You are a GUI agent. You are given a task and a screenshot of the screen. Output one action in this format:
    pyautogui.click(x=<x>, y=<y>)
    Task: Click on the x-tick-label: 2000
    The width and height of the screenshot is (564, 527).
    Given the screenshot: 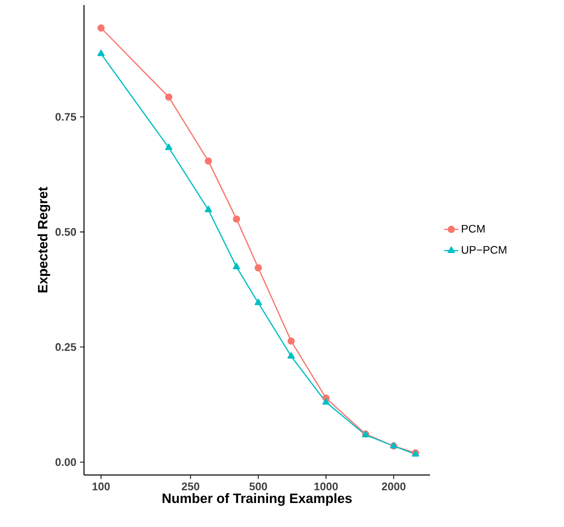 What is the action you would take?
    pyautogui.click(x=394, y=486)
    